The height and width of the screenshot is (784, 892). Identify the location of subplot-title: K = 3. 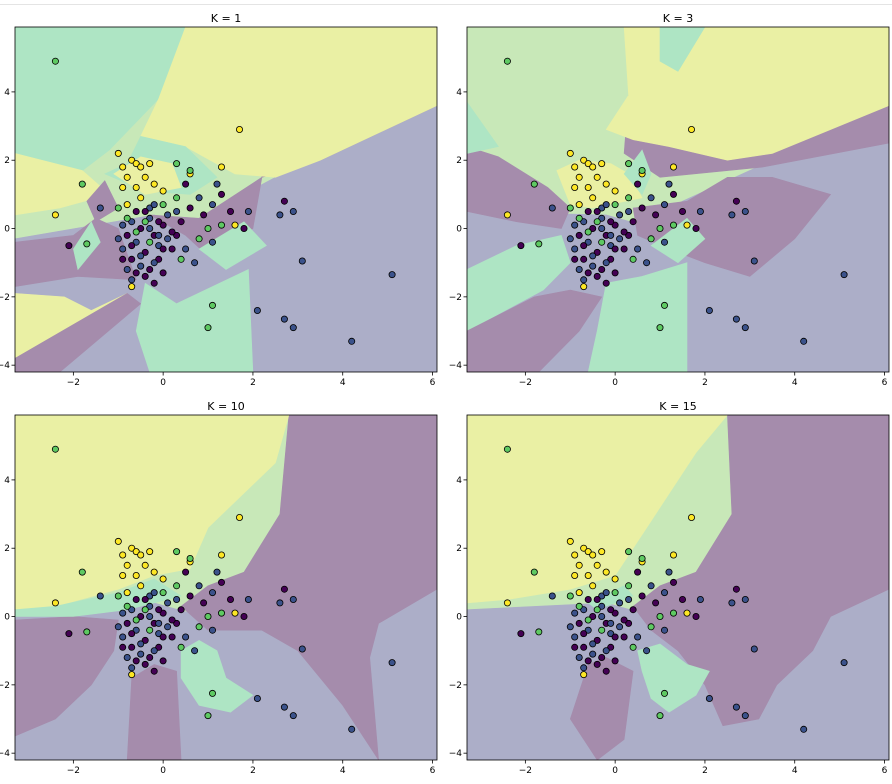
(678, 18).